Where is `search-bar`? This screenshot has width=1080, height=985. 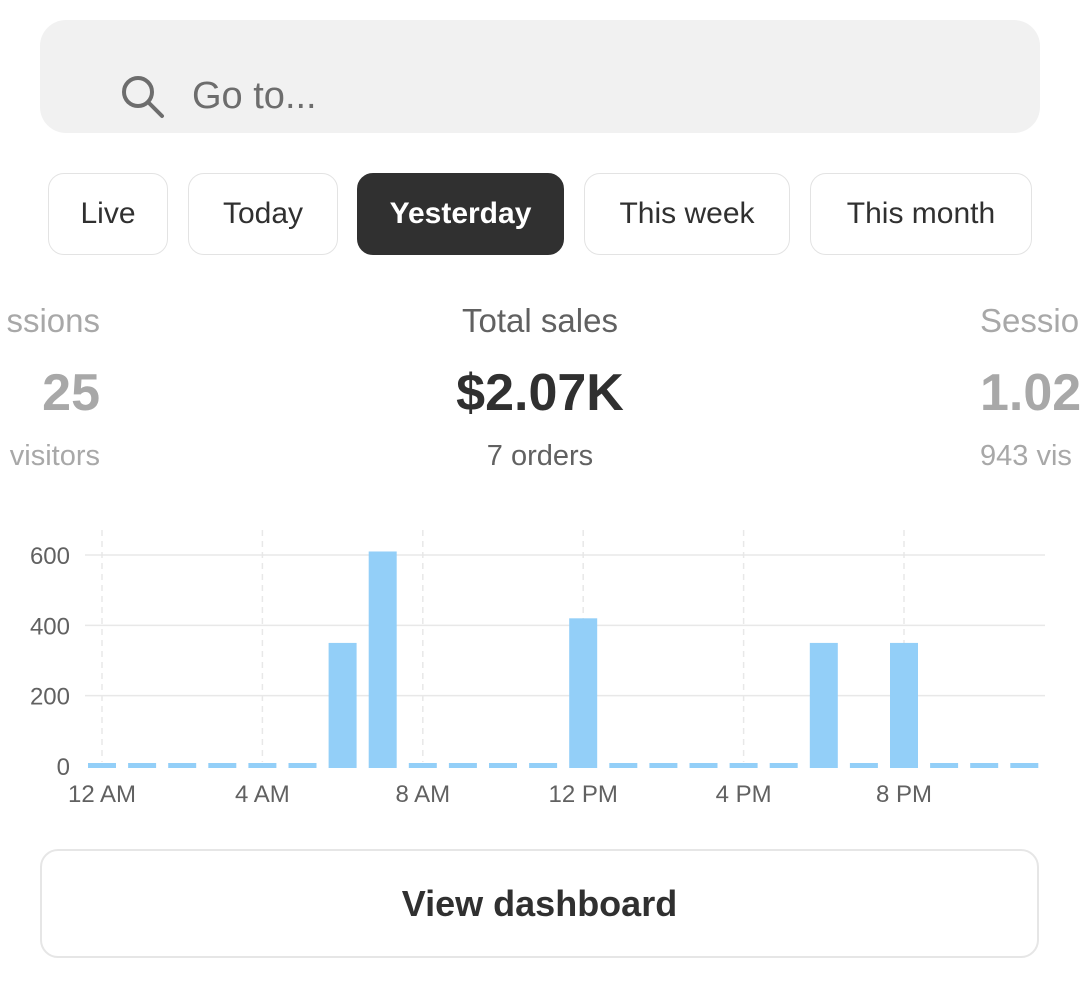
search-bar is located at coordinates (540, 78).